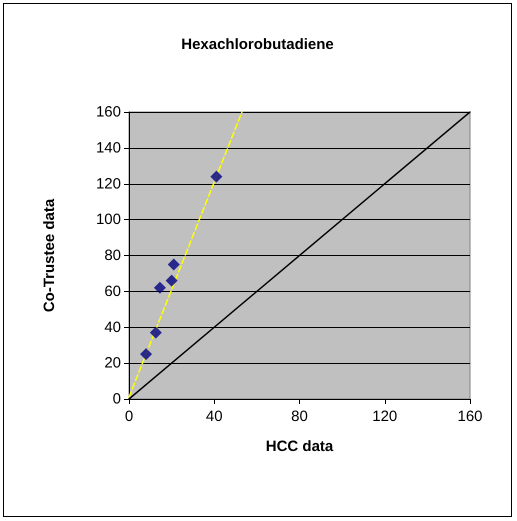  What do you see at coordinates (49, 255) in the screenshot?
I see `y-axis-title: Co-Trustee data` at bounding box center [49, 255].